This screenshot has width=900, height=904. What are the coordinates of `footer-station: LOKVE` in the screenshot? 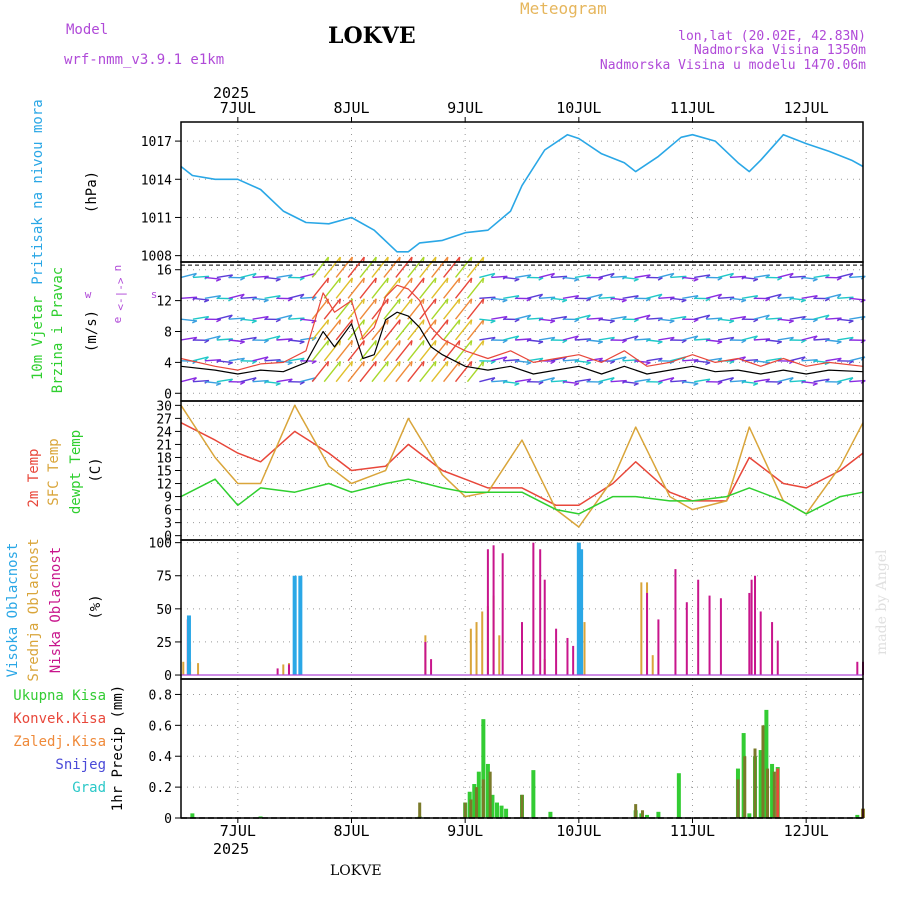 It's located at (356, 871).